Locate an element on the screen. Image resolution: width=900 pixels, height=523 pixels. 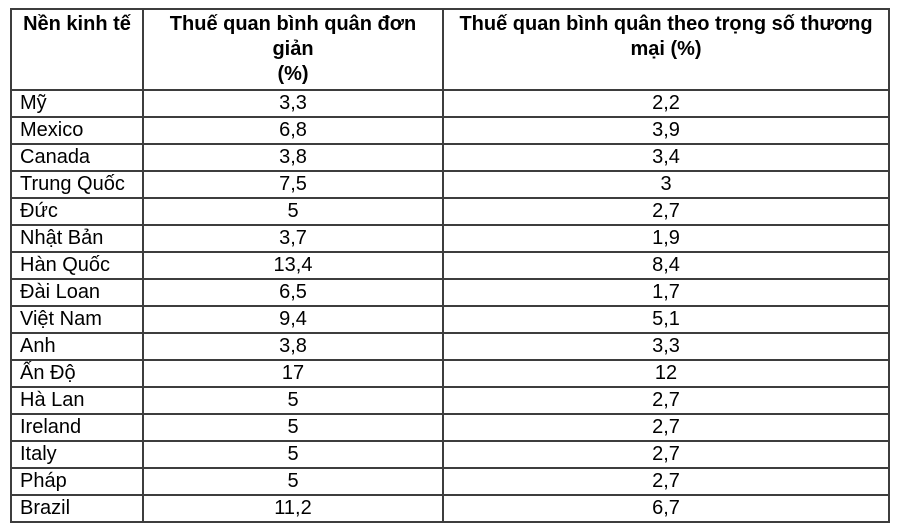
simple-avg-cell: 7,5 is located at coordinates (293, 184).